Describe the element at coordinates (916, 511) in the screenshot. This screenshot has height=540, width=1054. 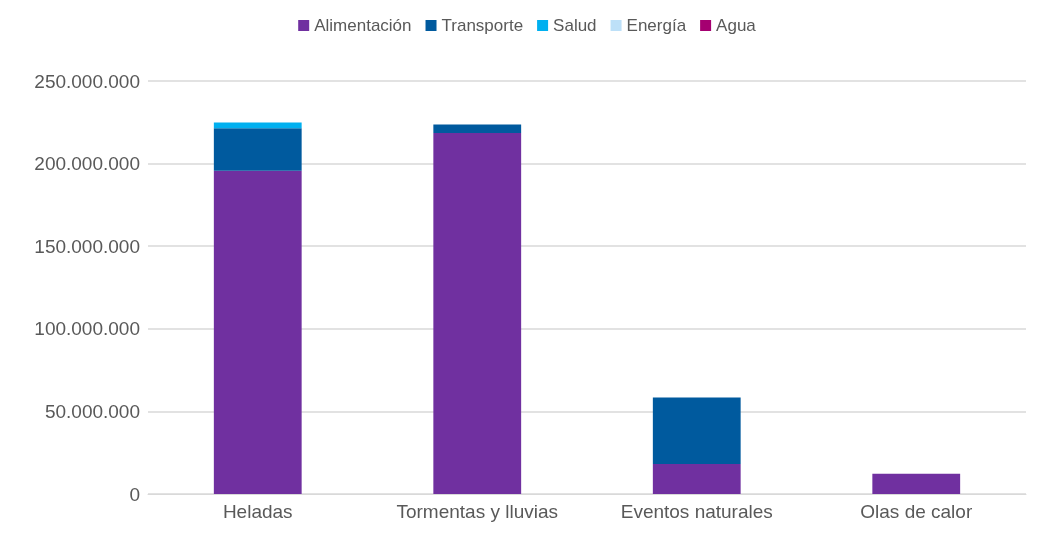
I see `x-tick-label: Olas de calor` at that location.